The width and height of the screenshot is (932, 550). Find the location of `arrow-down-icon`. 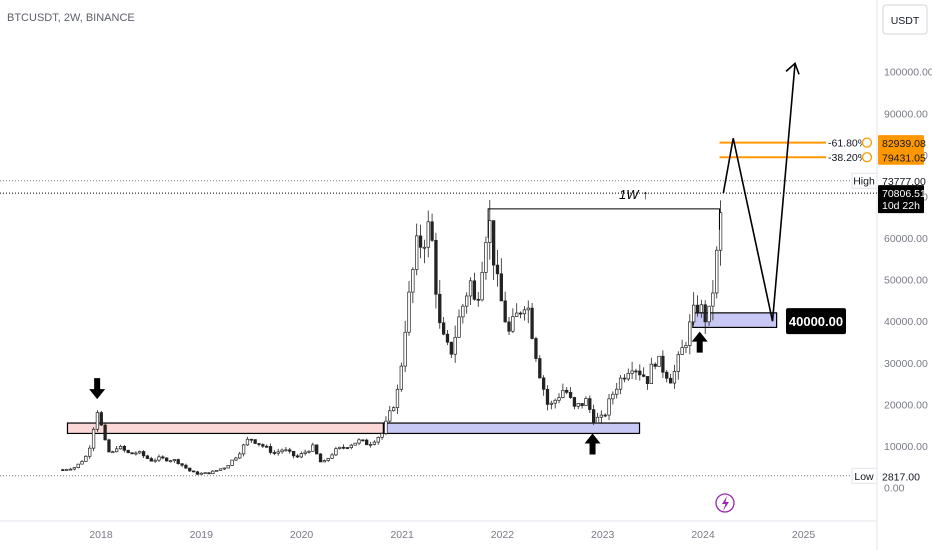

arrow-down-icon is located at coordinates (97, 389).